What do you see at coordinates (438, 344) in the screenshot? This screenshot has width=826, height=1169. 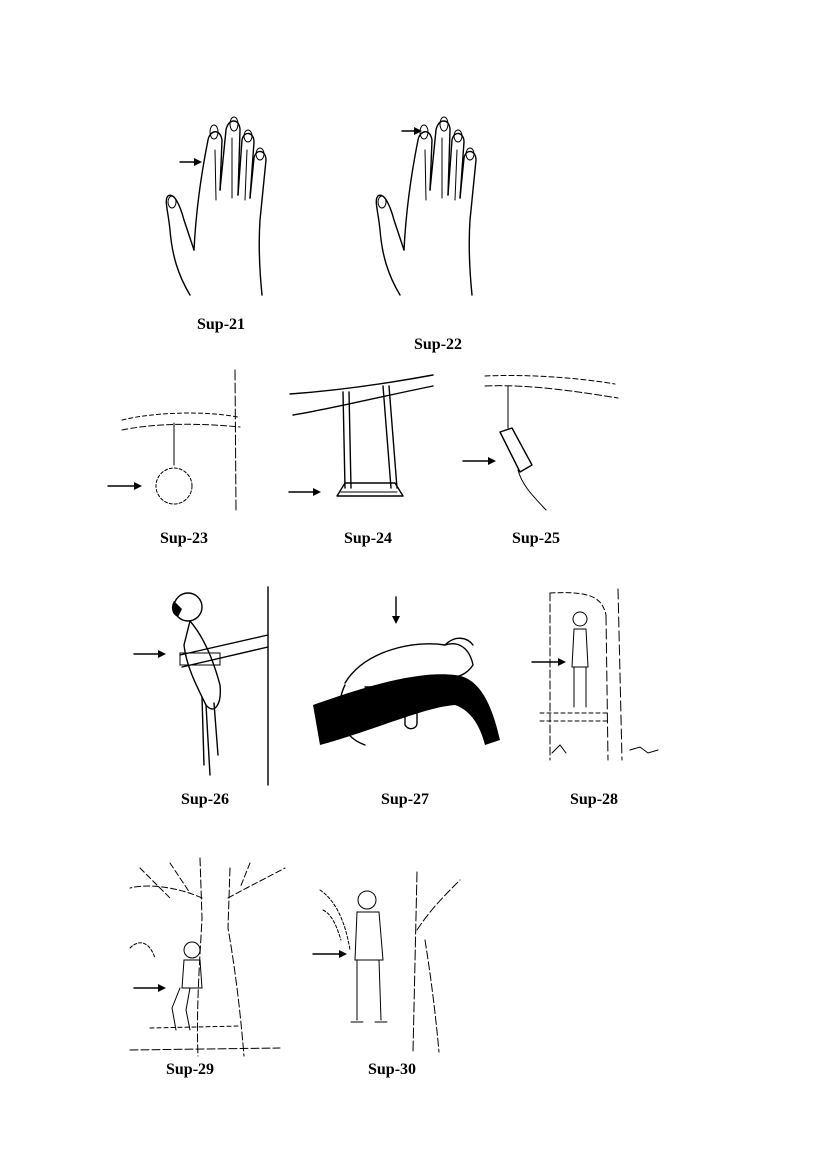 I see `caption-sup-22: Sup-22` at bounding box center [438, 344].